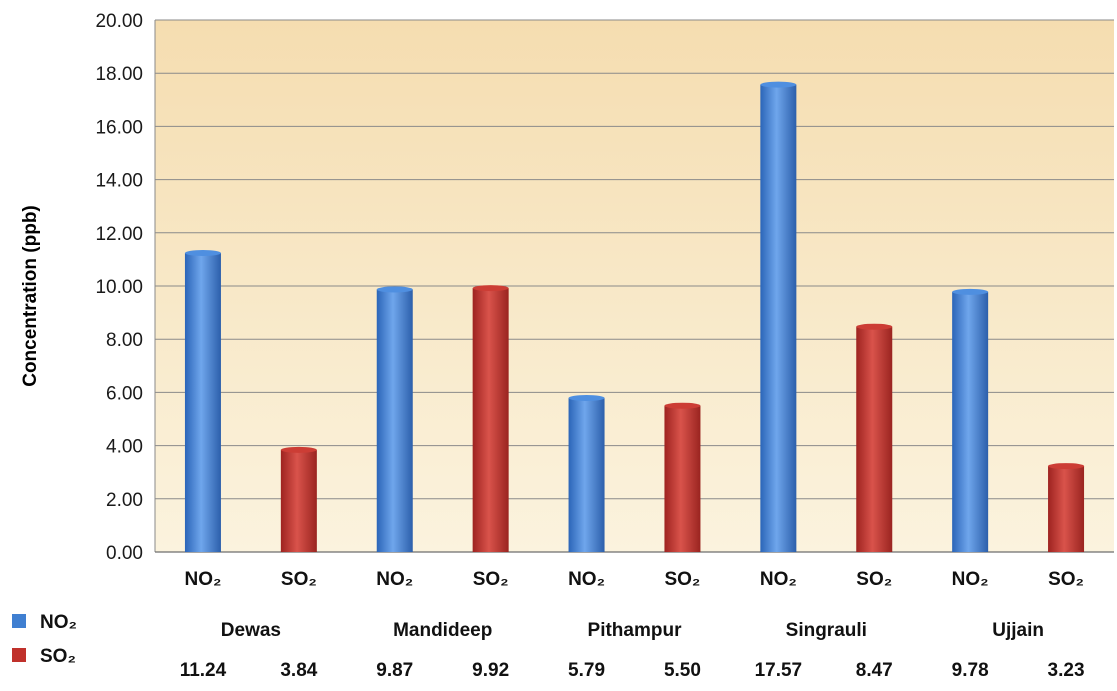 This screenshot has height=691, width=1117. What do you see at coordinates (442, 630) in the screenshot?
I see `group-label: Mandideep` at bounding box center [442, 630].